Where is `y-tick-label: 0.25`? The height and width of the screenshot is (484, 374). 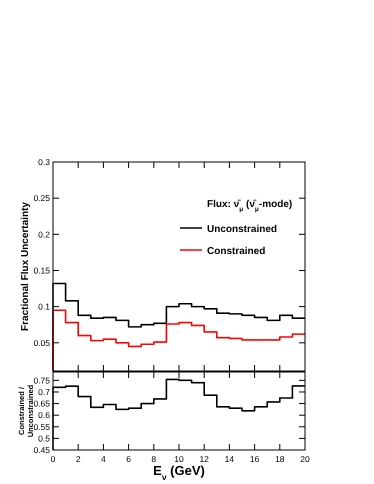
y-tick-label: 0.25 is located at coordinates (41, 198).